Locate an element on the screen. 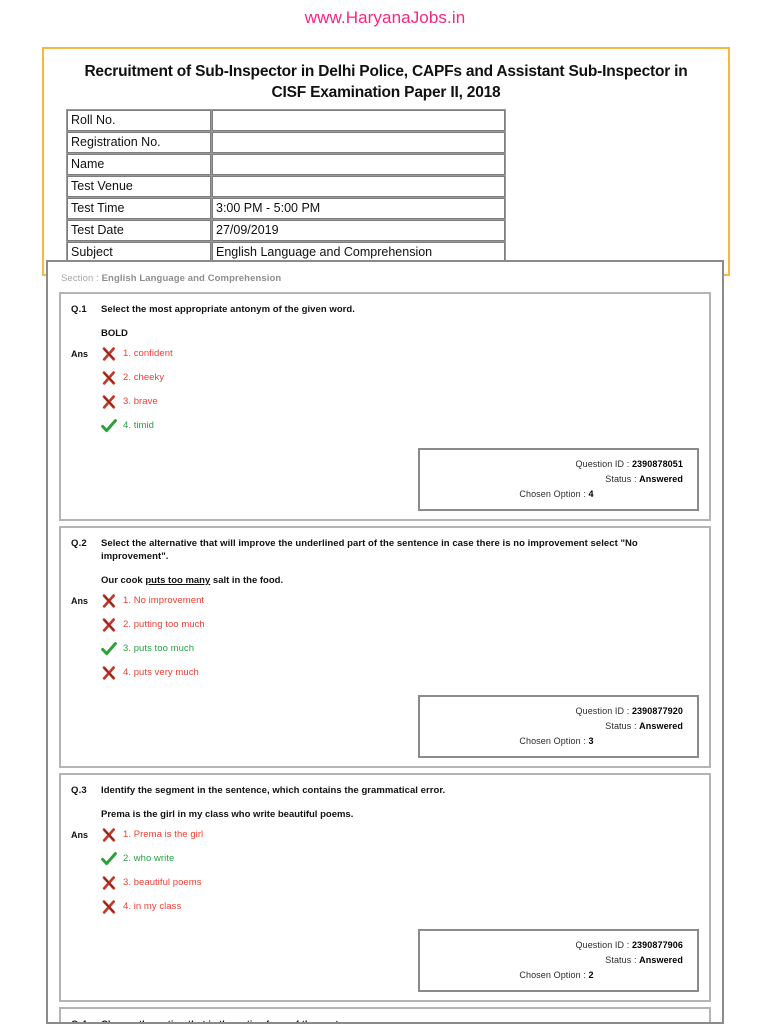 The image size is (770, 1024). option-label: 2. cheeky is located at coordinates (144, 377).